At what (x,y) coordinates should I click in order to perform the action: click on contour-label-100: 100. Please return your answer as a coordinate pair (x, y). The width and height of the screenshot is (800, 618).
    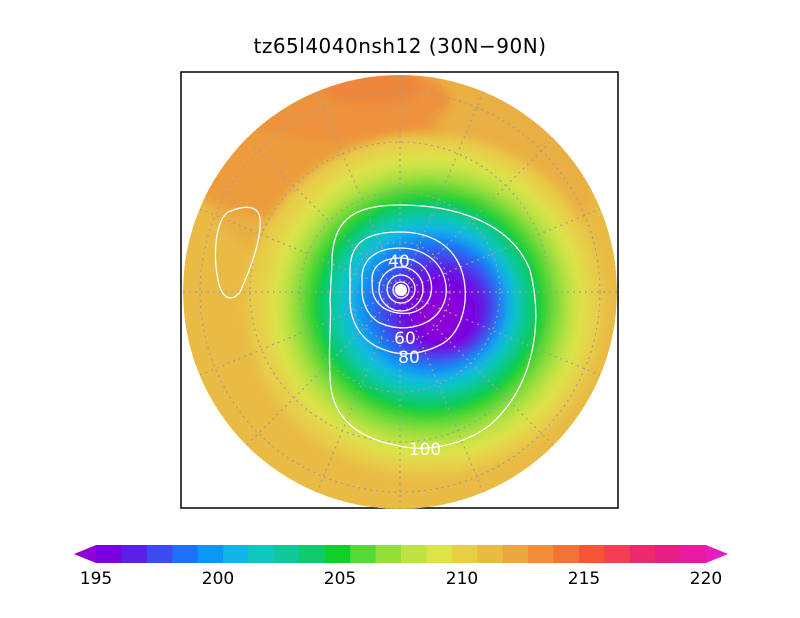
    Looking at the image, I should click on (425, 450).